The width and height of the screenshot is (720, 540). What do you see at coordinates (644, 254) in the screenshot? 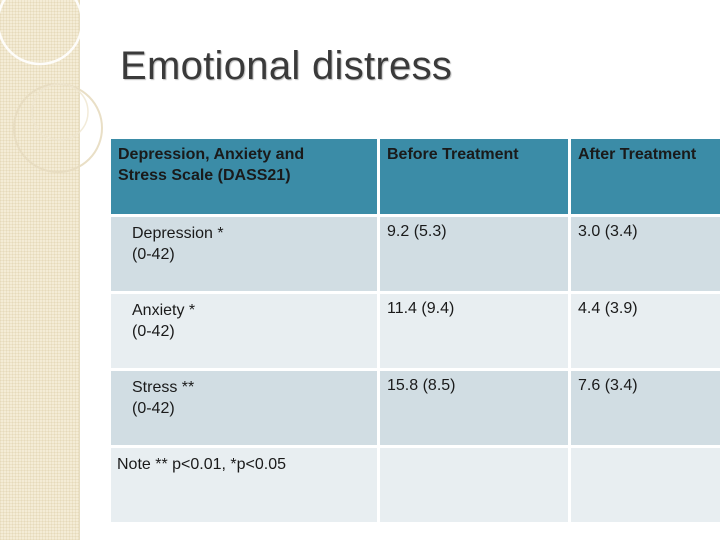
I see `cell-depression-after: 3.0 (3.4)` at bounding box center [644, 254].